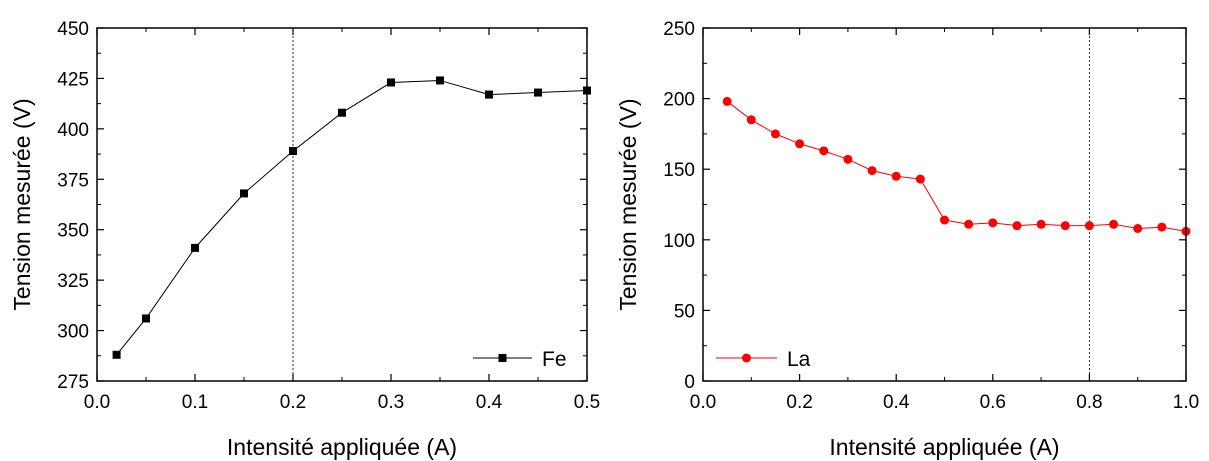  What do you see at coordinates (689, 382) in the screenshot?
I see `y-tick-label: 0` at bounding box center [689, 382].